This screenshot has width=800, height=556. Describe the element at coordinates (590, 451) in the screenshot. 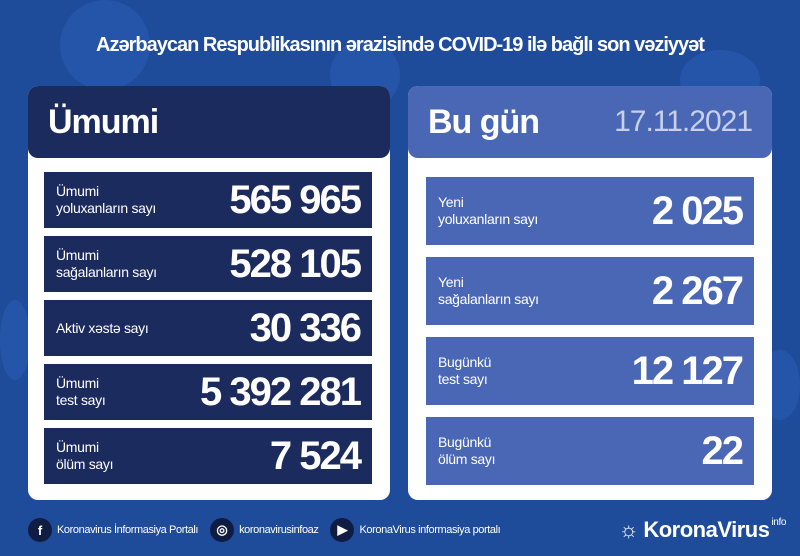

I see `stat-card: Bugünkü ölüm sayı 22` at that location.